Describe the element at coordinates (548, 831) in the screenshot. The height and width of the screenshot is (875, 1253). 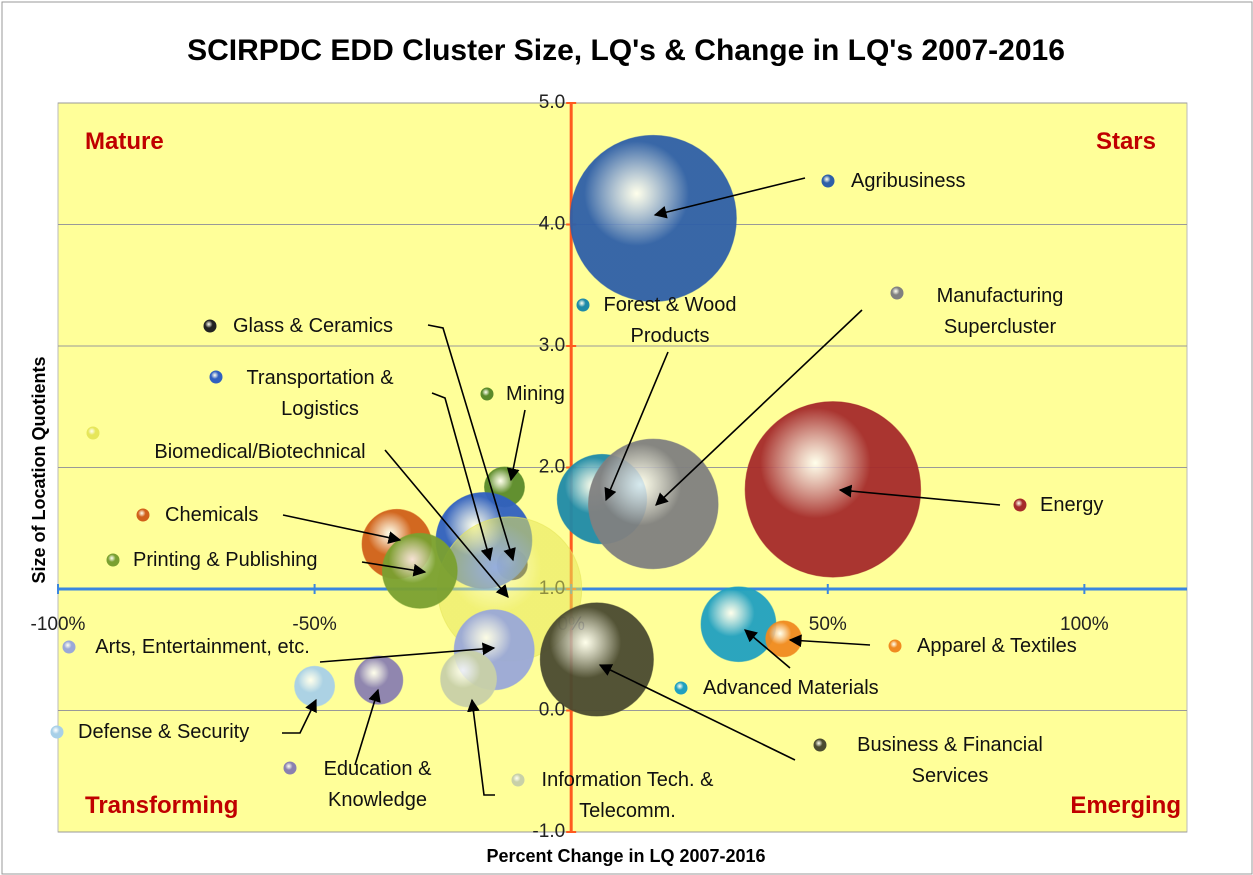
I see `y-tick-label: -1.0` at that location.